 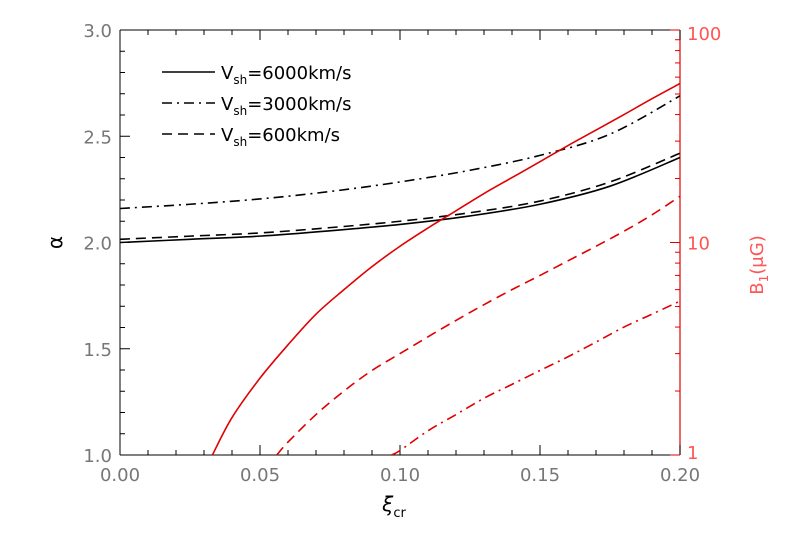 What do you see at coordinates (540, 475) in the screenshot?
I see `x-tick-label: 0.15` at bounding box center [540, 475].